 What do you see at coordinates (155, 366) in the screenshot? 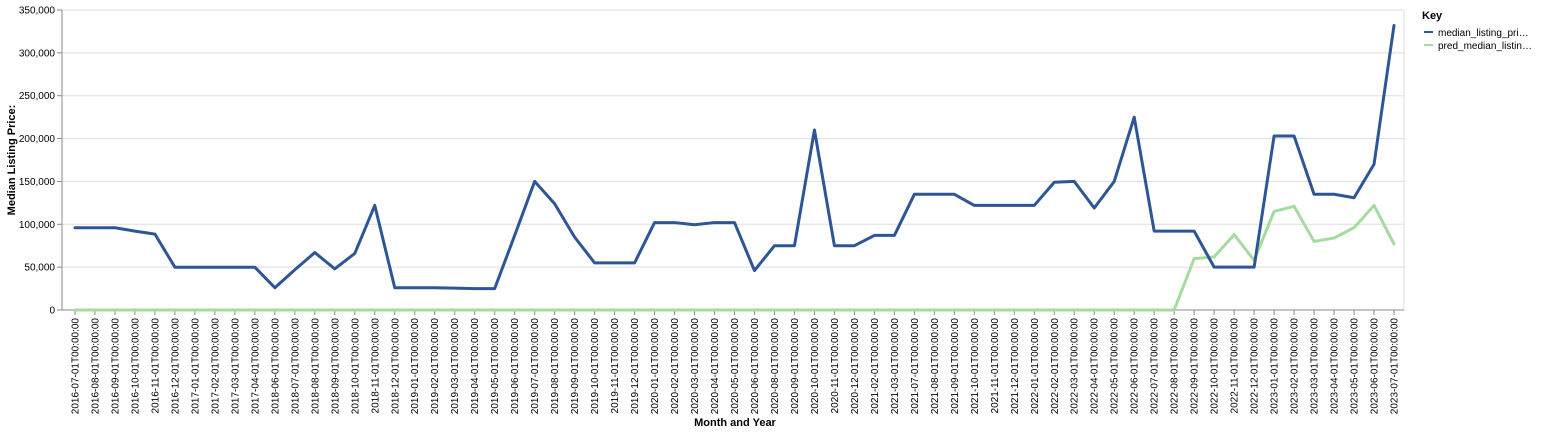
I see `x-tick-label: 2016-11-01T00:00:00` at bounding box center [155, 366].